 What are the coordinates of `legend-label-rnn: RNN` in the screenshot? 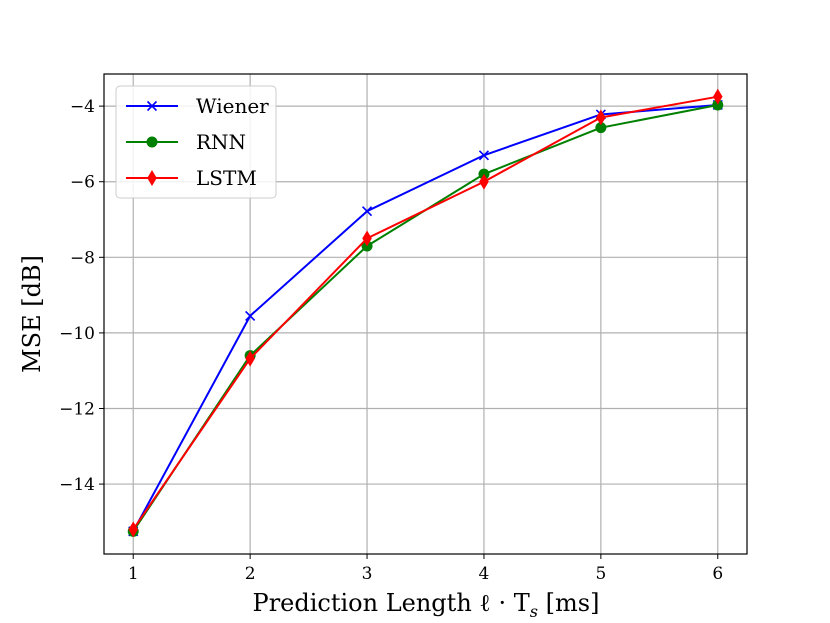 It's located at (221, 142).